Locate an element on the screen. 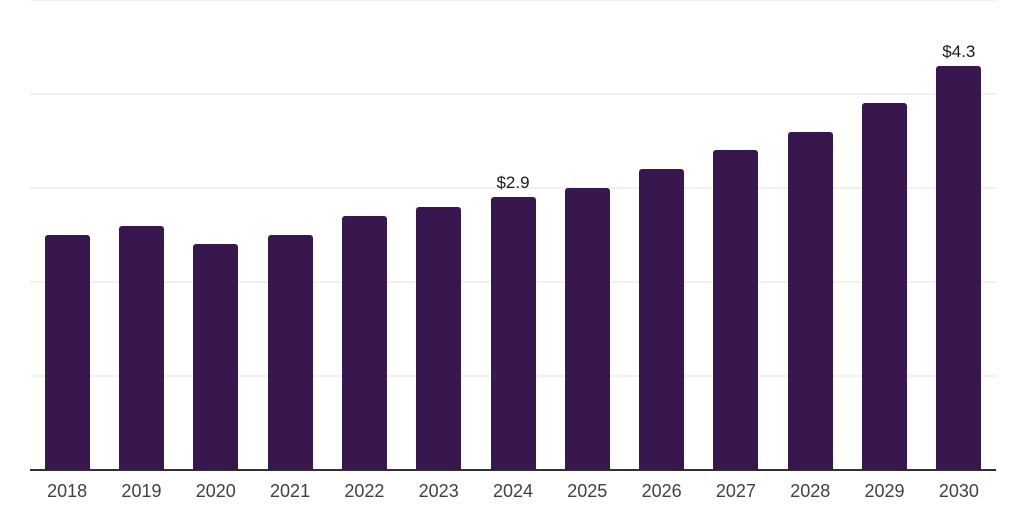 This screenshot has width=1024, height=512. x-tick-label-2019: 2019 is located at coordinates (141, 491).